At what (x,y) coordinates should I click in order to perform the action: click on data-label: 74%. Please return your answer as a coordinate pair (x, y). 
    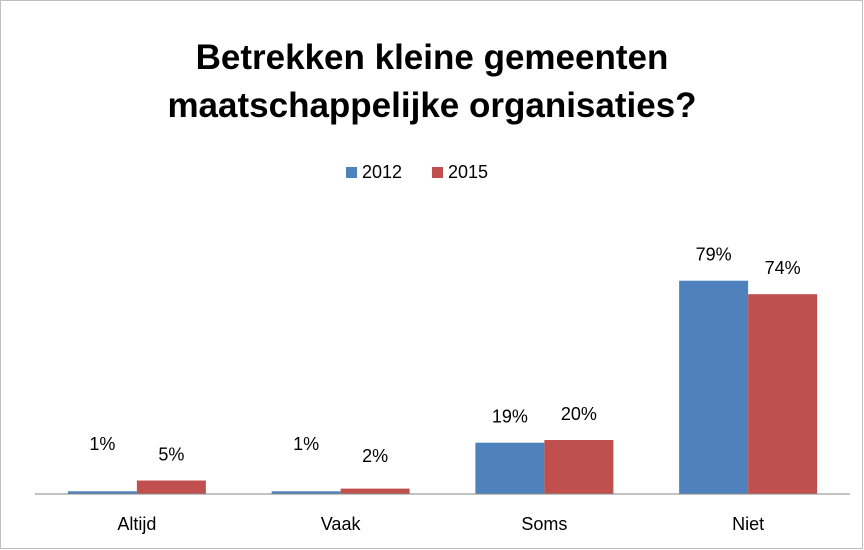
    Looking at the image, I should click on (783, 268).